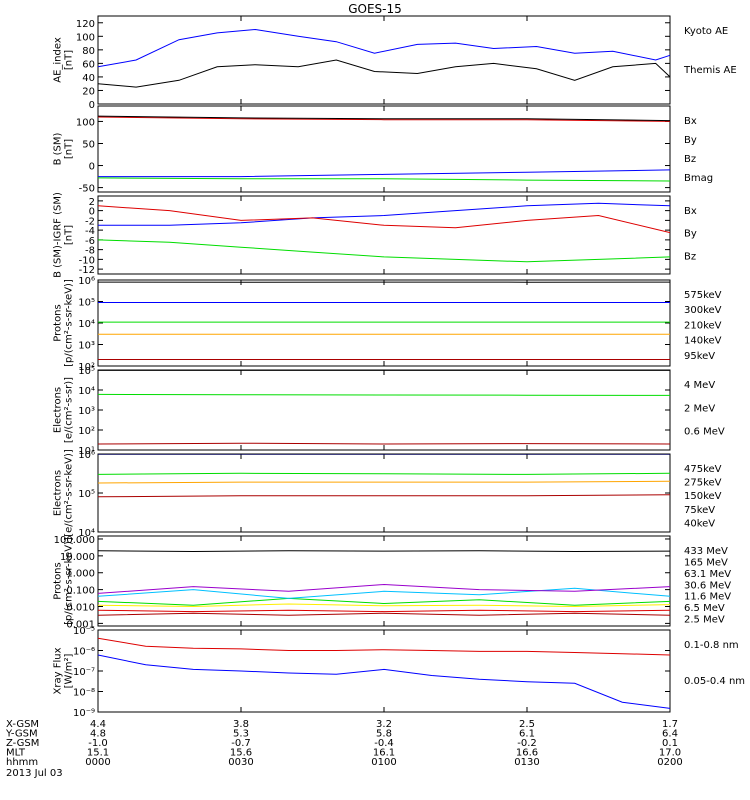 Image resolution: width=750 pixels, height=800 pixels. What do you see at coordinates (714, 681) in the screenshot?
I see `legend-8-2: 0.05-0.4 nm` at bounding box center [714, 681].